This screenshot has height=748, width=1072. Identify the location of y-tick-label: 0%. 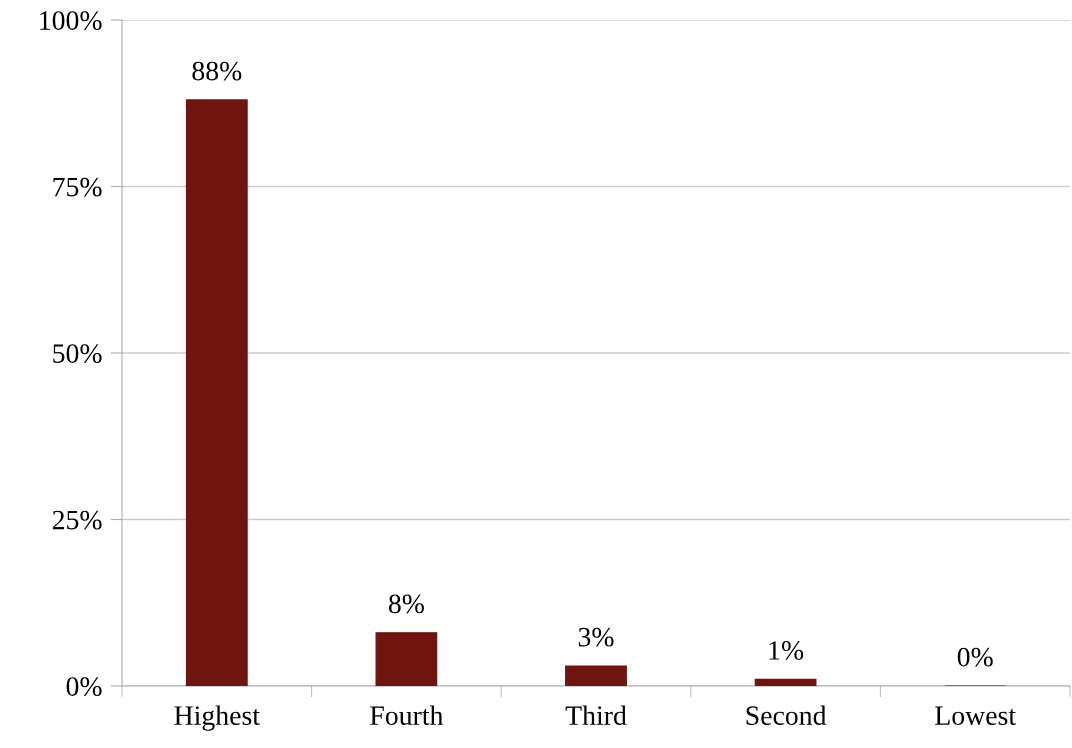
(84, 686).